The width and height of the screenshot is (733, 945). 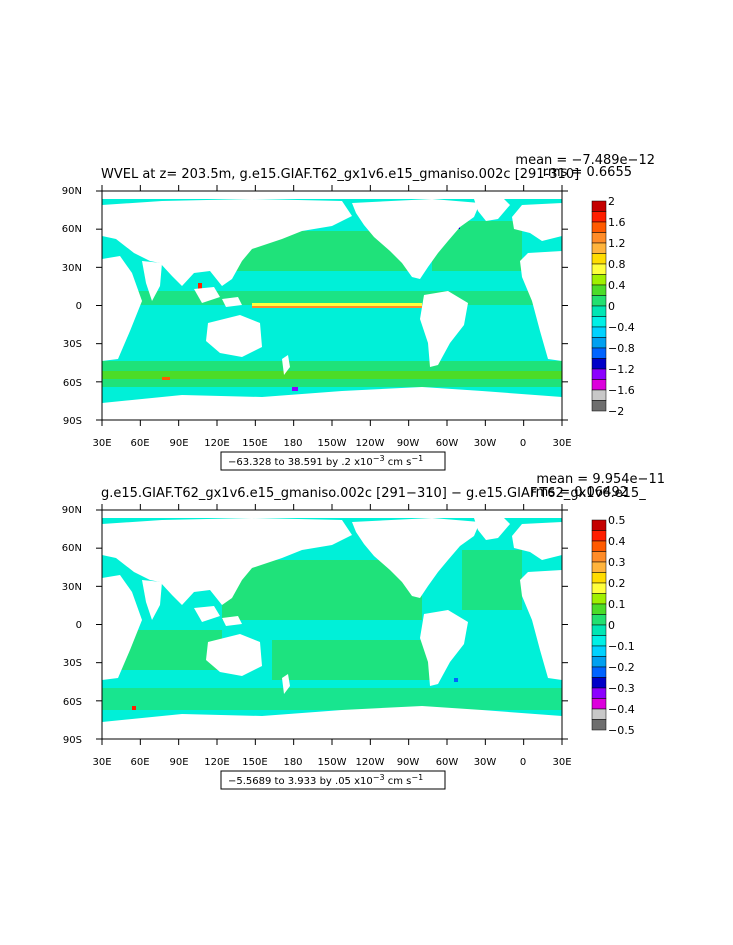 What do you see at coordinates (523, 762) in the screenshot?
I see `panel-2-lon-tick: 0` at bounding box center [523, 762].